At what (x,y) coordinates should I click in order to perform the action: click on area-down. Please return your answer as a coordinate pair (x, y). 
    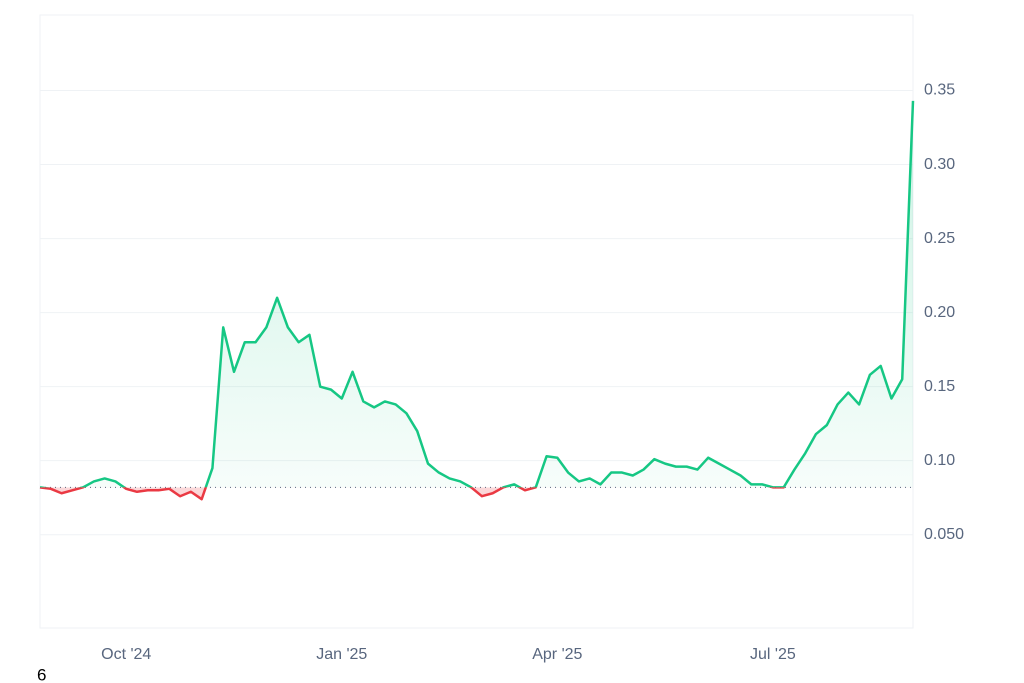
    Looking at the image, I should click on (476, 493).